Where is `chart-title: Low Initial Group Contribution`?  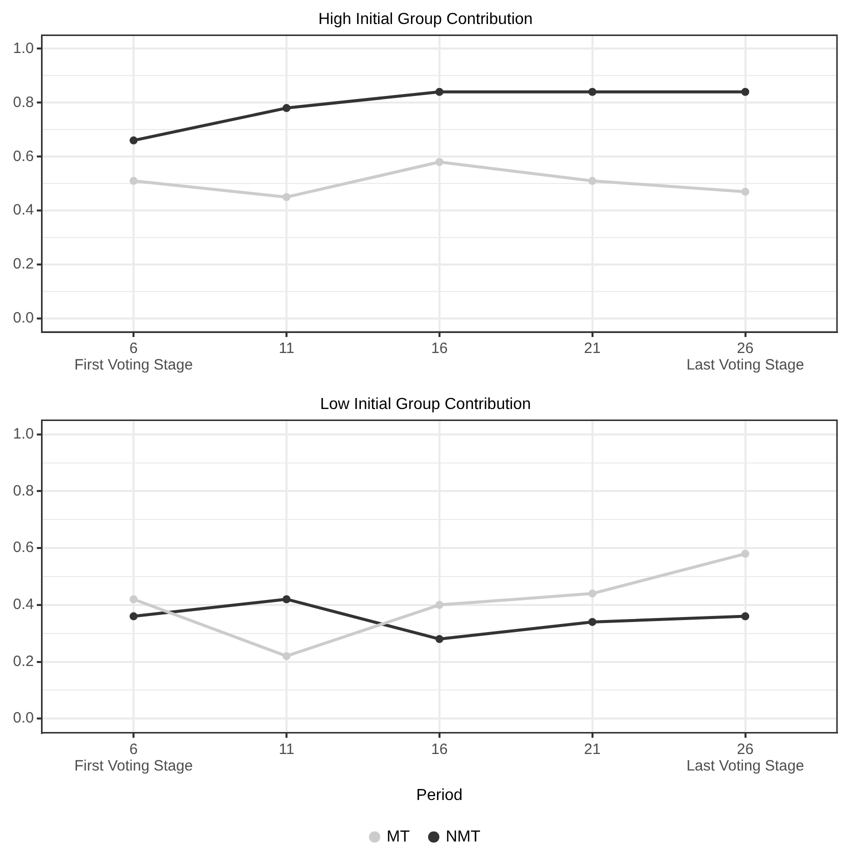 chart-title: Low Initial Group Contribution is located at coordinates (425, 405).